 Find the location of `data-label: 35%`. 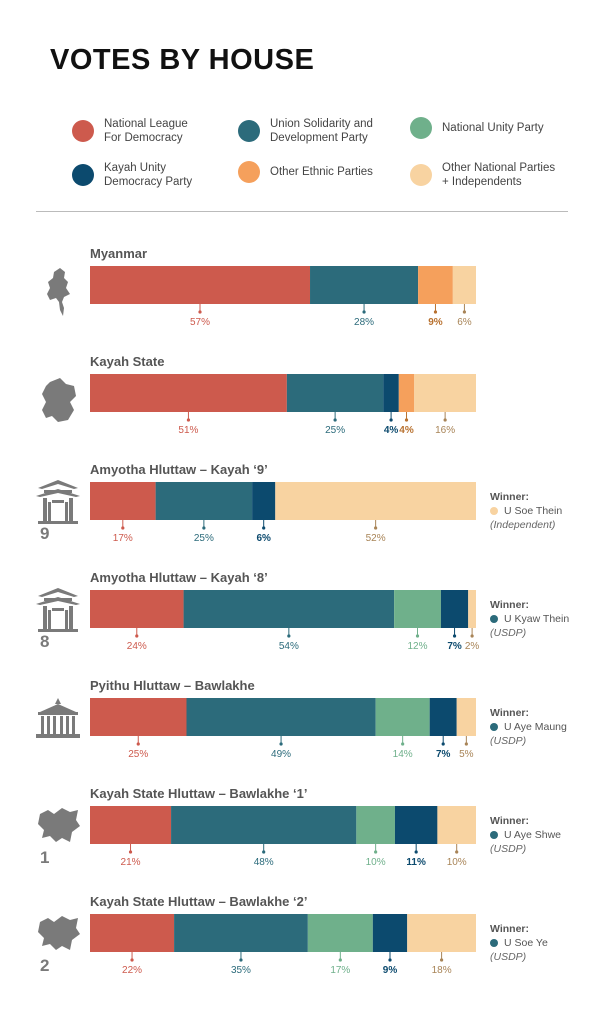

data-label: 35% is located at coordinates (241, 970).